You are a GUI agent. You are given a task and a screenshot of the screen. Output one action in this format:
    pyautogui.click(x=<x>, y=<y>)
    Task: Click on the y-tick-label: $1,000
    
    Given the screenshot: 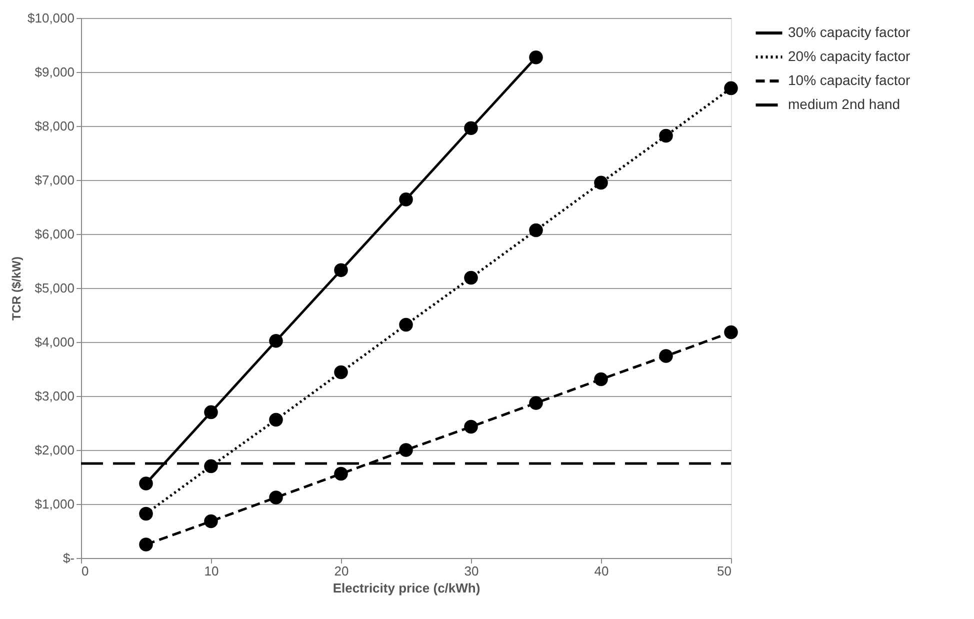 What is the action you would take?
    pyautogui.click(x=54, y=504)
    